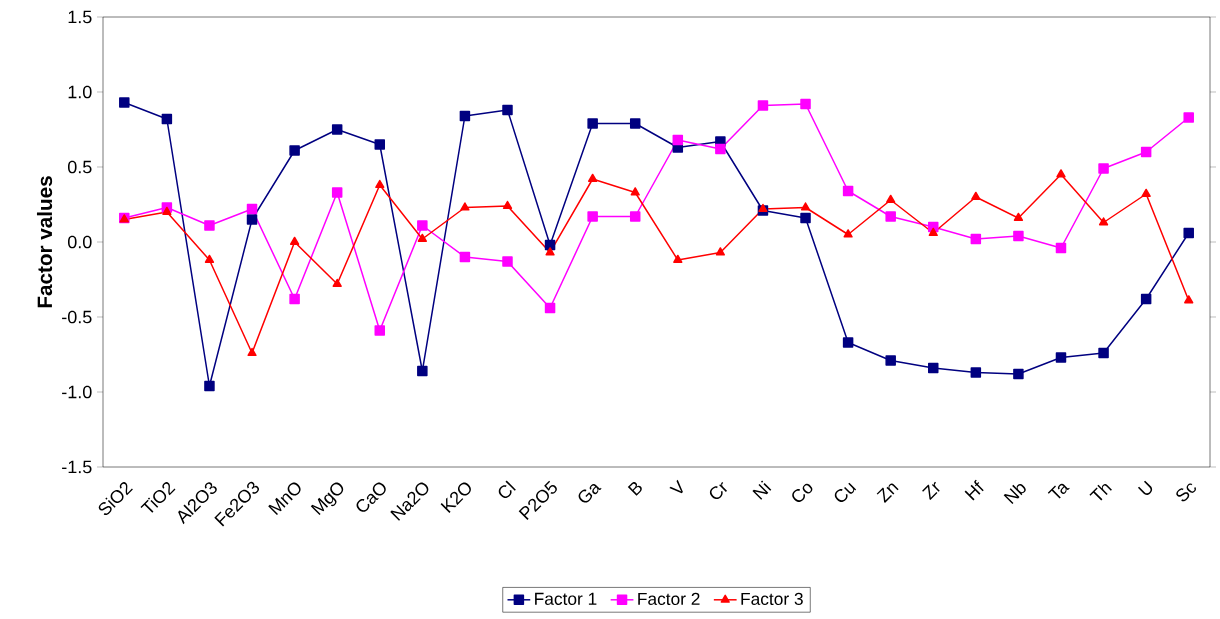  I want to click on x-tick-label: Cl, so click(507, 489).